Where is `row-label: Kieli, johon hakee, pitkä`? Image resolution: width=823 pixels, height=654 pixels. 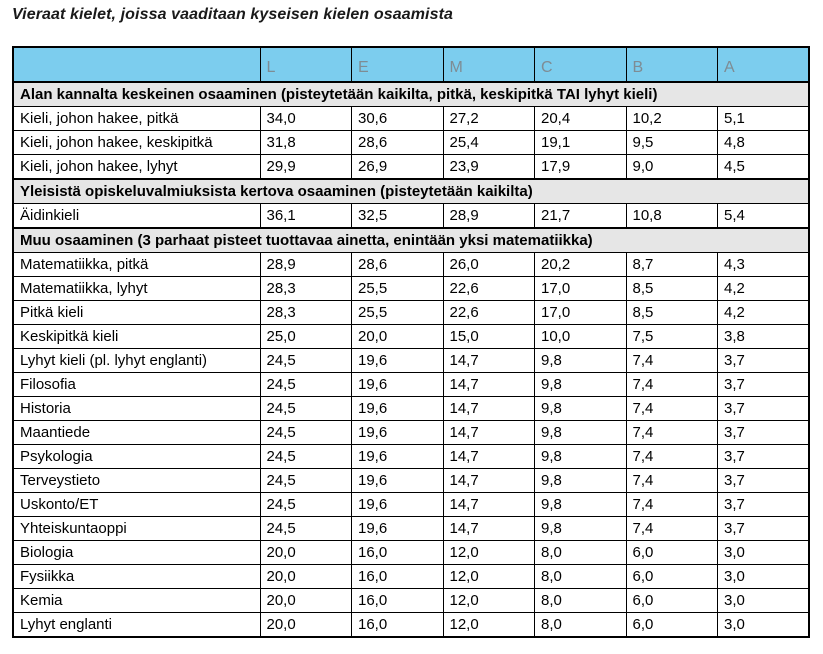 row-label: Kieli, johon hakee, pitkä is located at coordinates (136, 118).